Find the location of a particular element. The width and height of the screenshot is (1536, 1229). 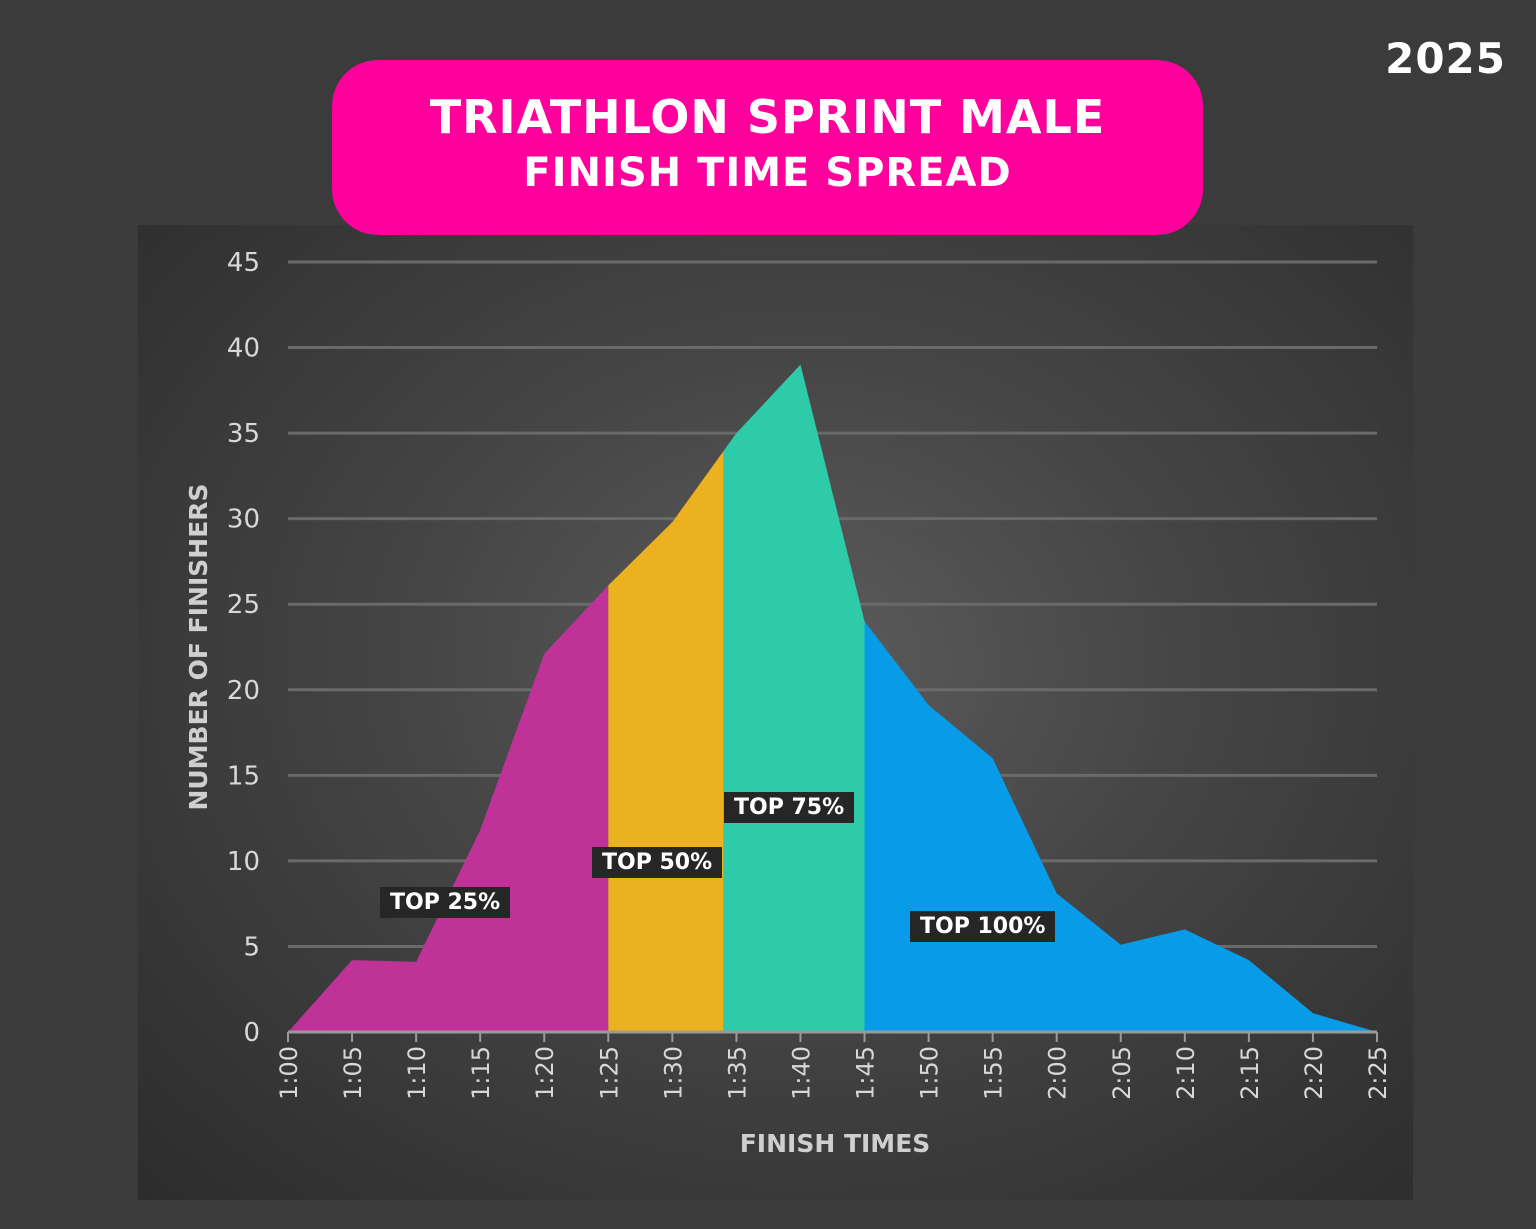

x-tick-label: 1:30 is located at coordinates (673, 1073).